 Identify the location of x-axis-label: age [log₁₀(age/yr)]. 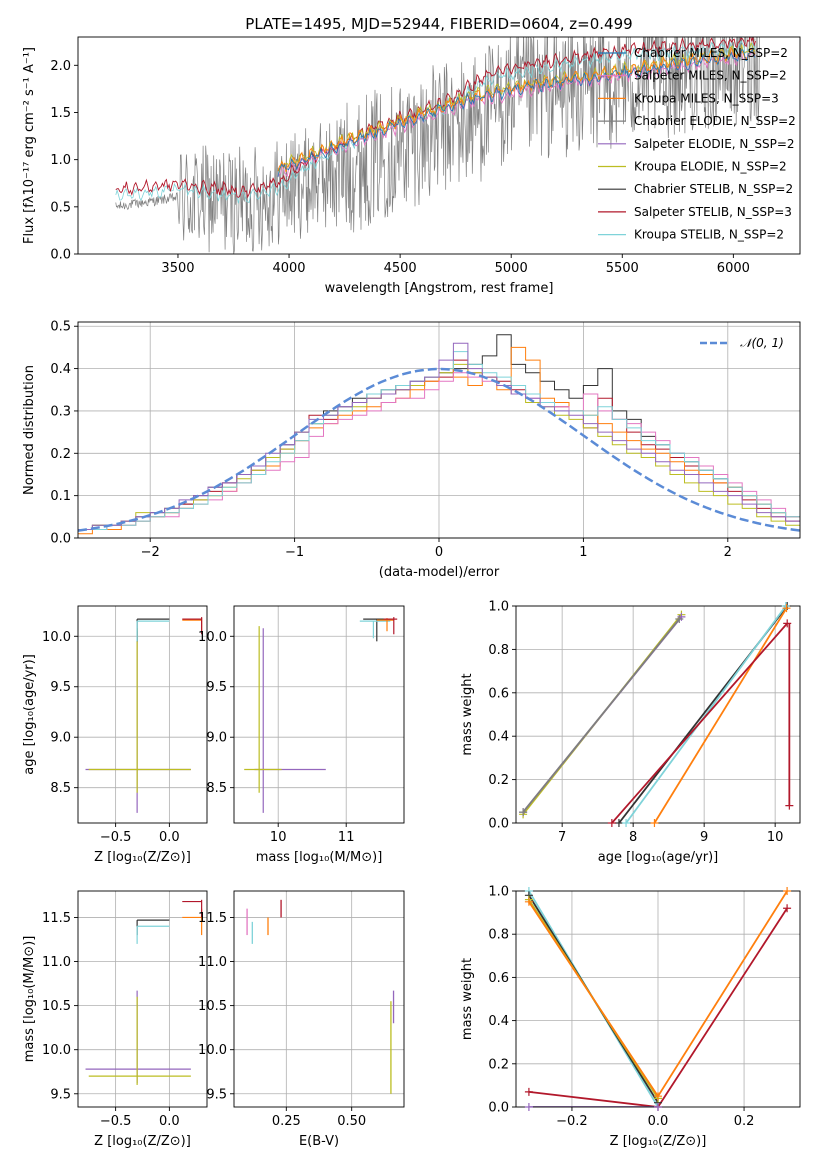
(658, 857).